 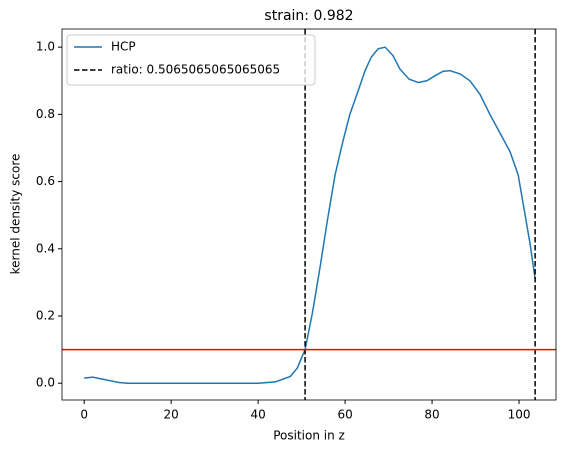 I want to click on y-tick-label: 0.6, so click(x=45, y=181).